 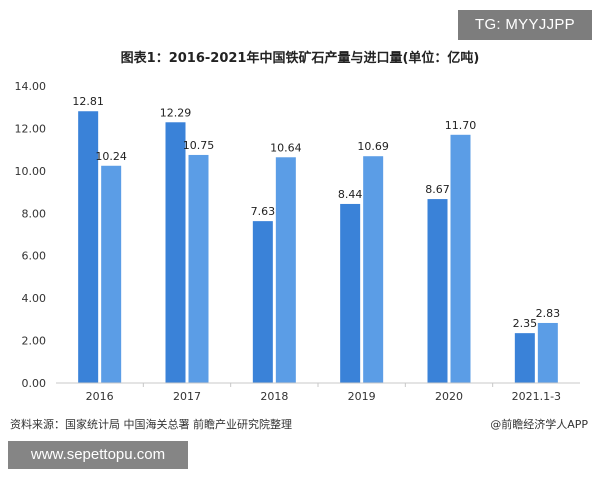 What do you see at coordinates (198, 268) in the screenshot?
I see `bar-imports-2017` at bounding box center [198, 268].